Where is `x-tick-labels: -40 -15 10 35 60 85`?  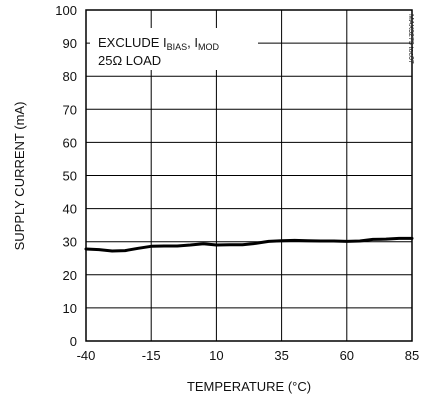
x-tick-labels: -40 -15 10 35 60 85 is located at coordinates (248, 355).